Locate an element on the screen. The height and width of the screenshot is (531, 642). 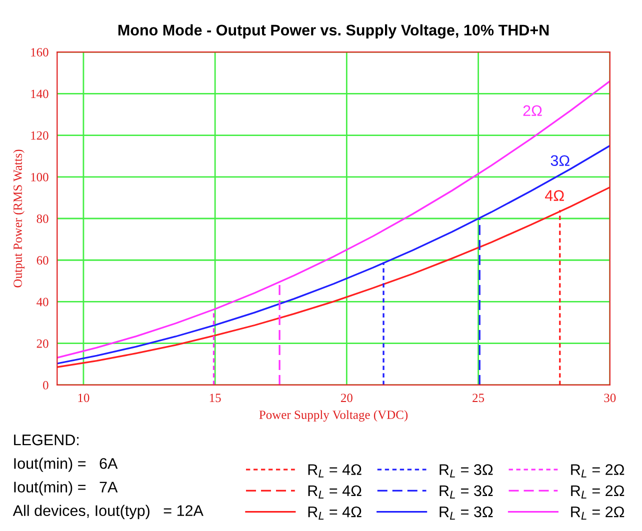
y-tick-label: 80 is located at coordinates (42, 218).